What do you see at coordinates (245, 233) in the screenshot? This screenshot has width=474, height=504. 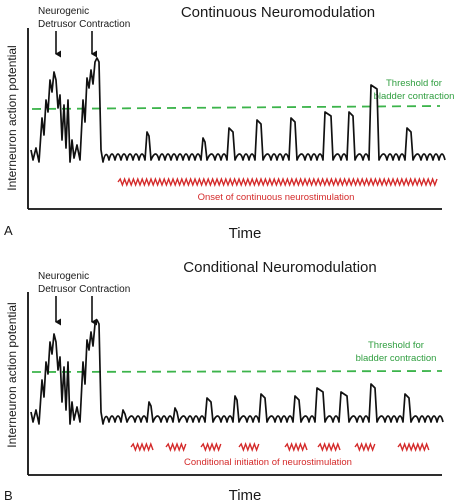 I see `panel-a-x-axis-label: Time` at bounding box center [245, 233].